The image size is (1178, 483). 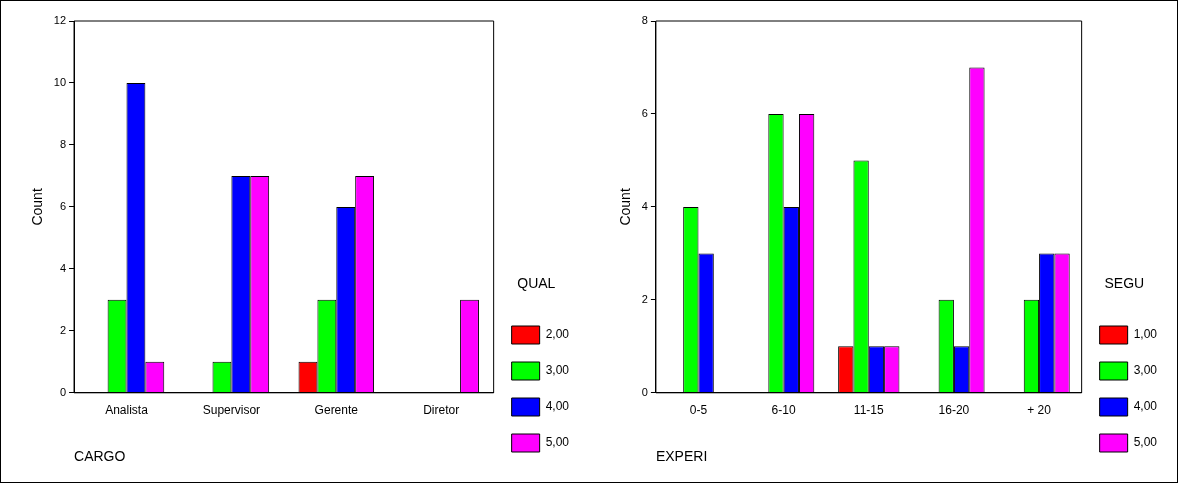 I want to click on legend-label: 1,00, so click(x=1145, y=334).